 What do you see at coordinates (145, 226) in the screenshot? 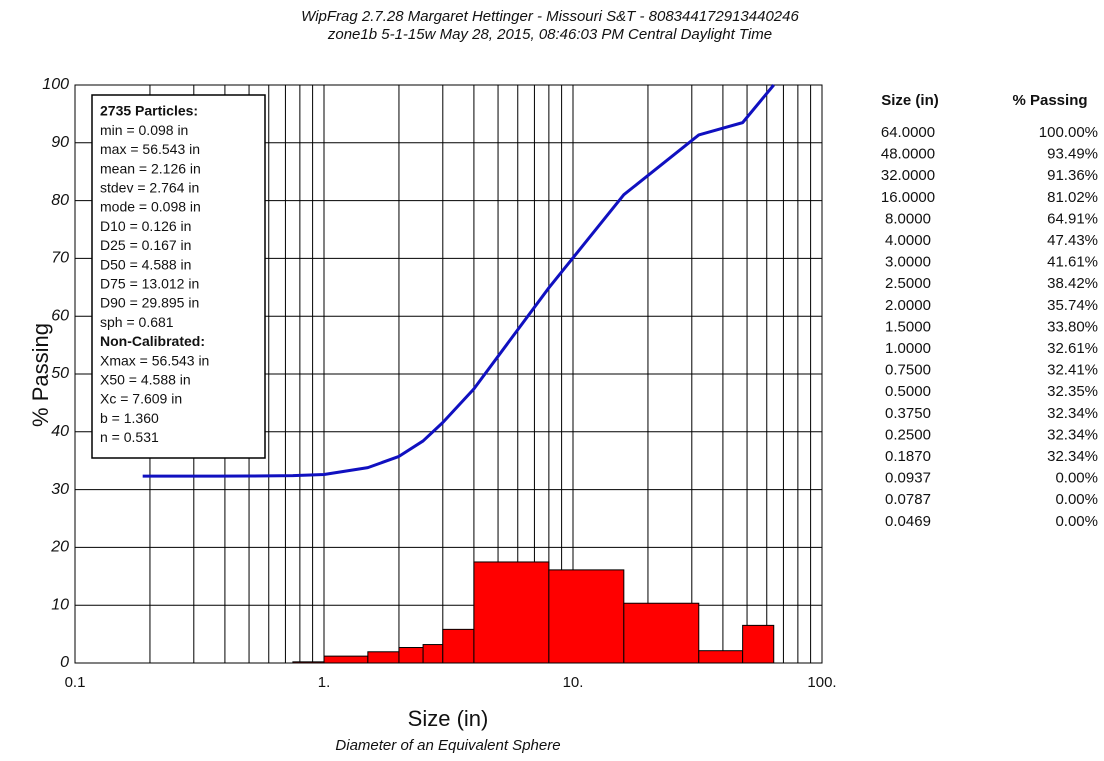
I see `stats-line: D10 = 0.126 in` at bounding box center [145, 226].